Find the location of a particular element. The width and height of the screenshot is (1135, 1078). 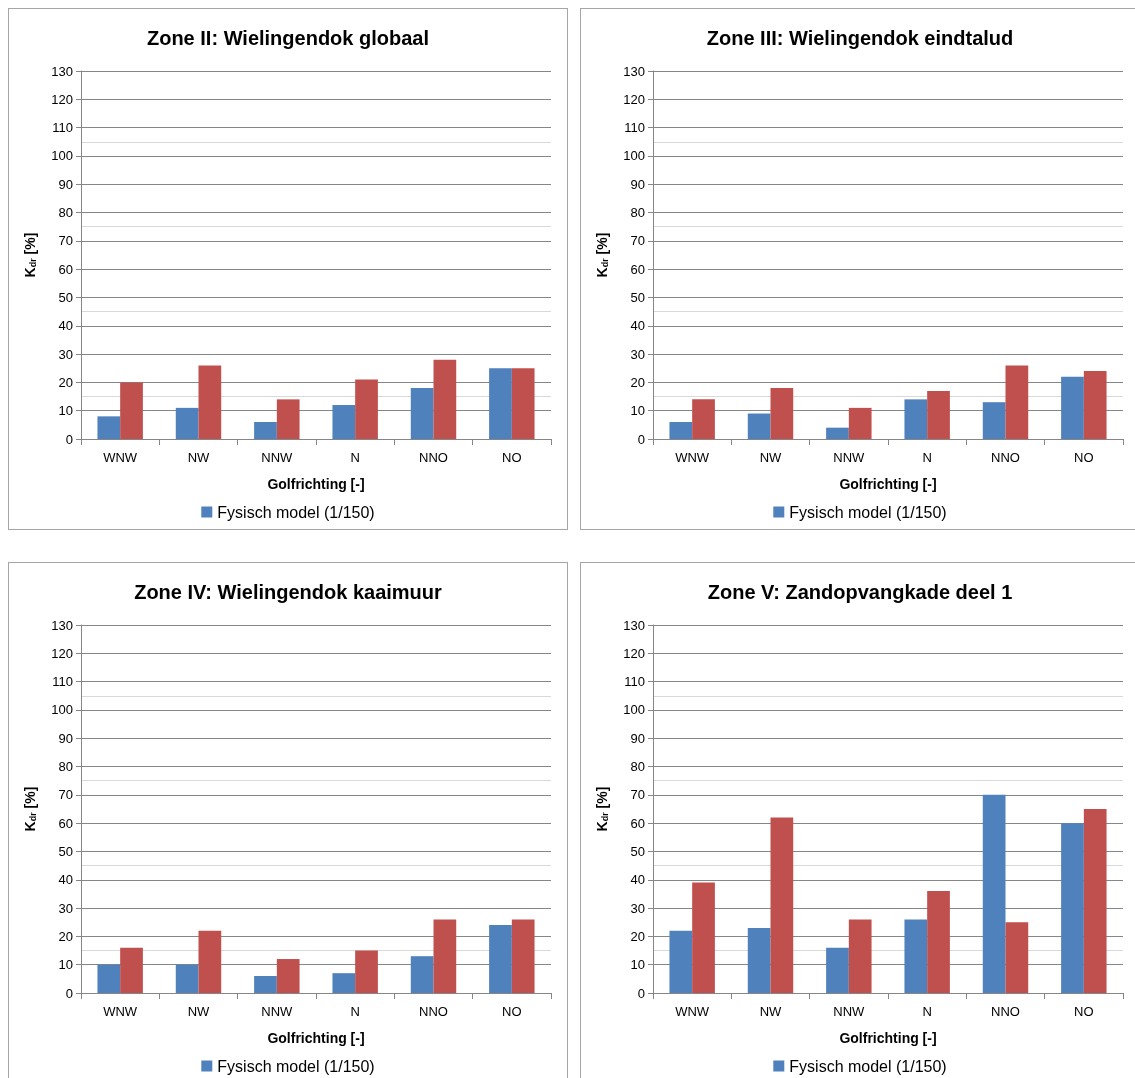

y-tick-label: 0 is located at coordinates (69, 439).